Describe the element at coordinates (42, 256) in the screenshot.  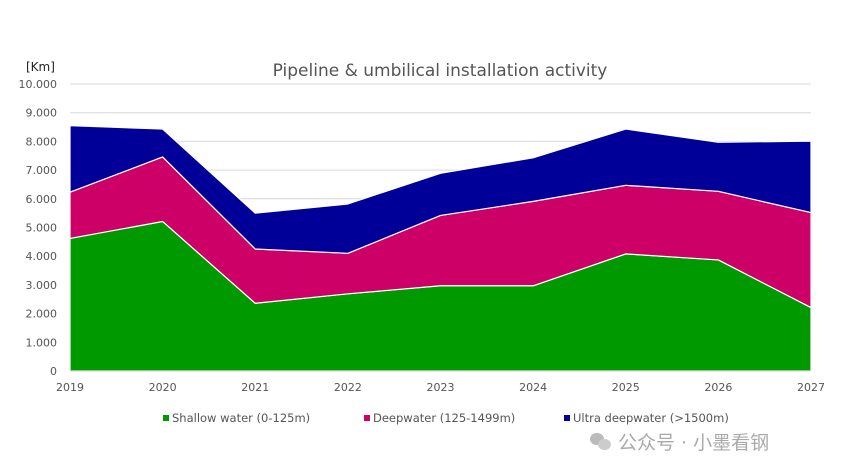
I see `y-tick-label: 4.000` at that location.